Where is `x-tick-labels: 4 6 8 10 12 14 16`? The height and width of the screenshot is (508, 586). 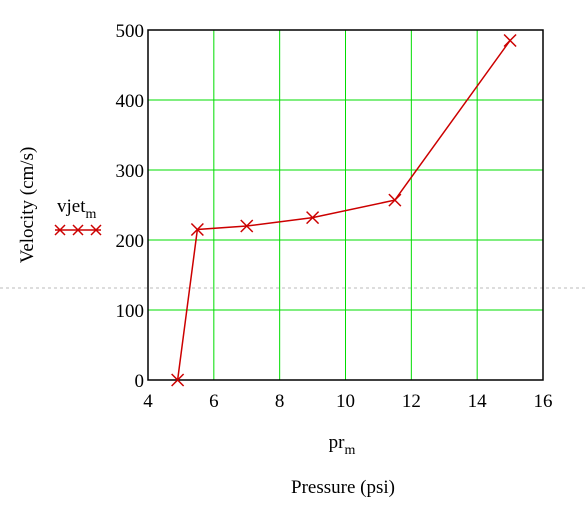
x-tick-labels: 4 6 8 10 12 14 16 is located at coordinates (347, 401).